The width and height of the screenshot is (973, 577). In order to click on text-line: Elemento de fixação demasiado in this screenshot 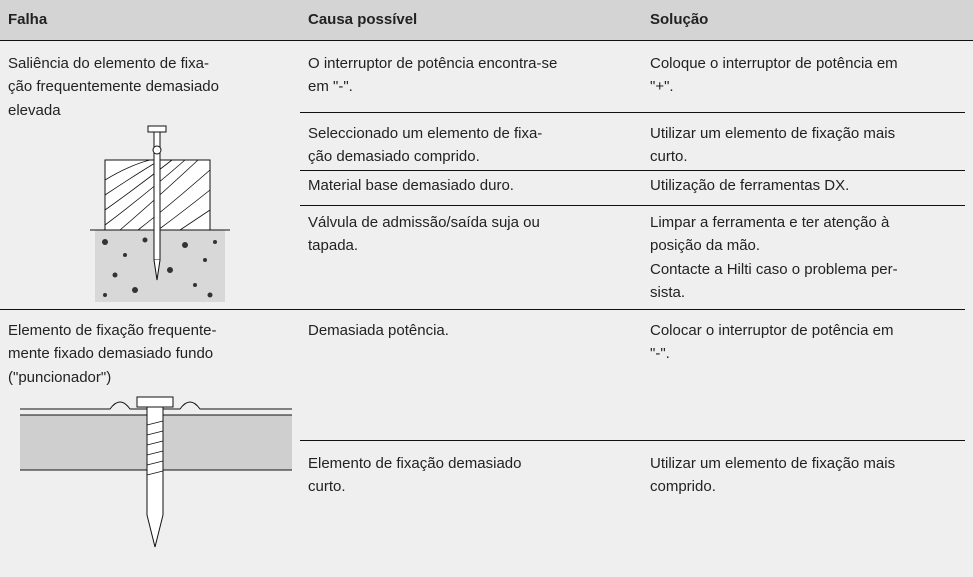, I will do `click(415, 463)`.